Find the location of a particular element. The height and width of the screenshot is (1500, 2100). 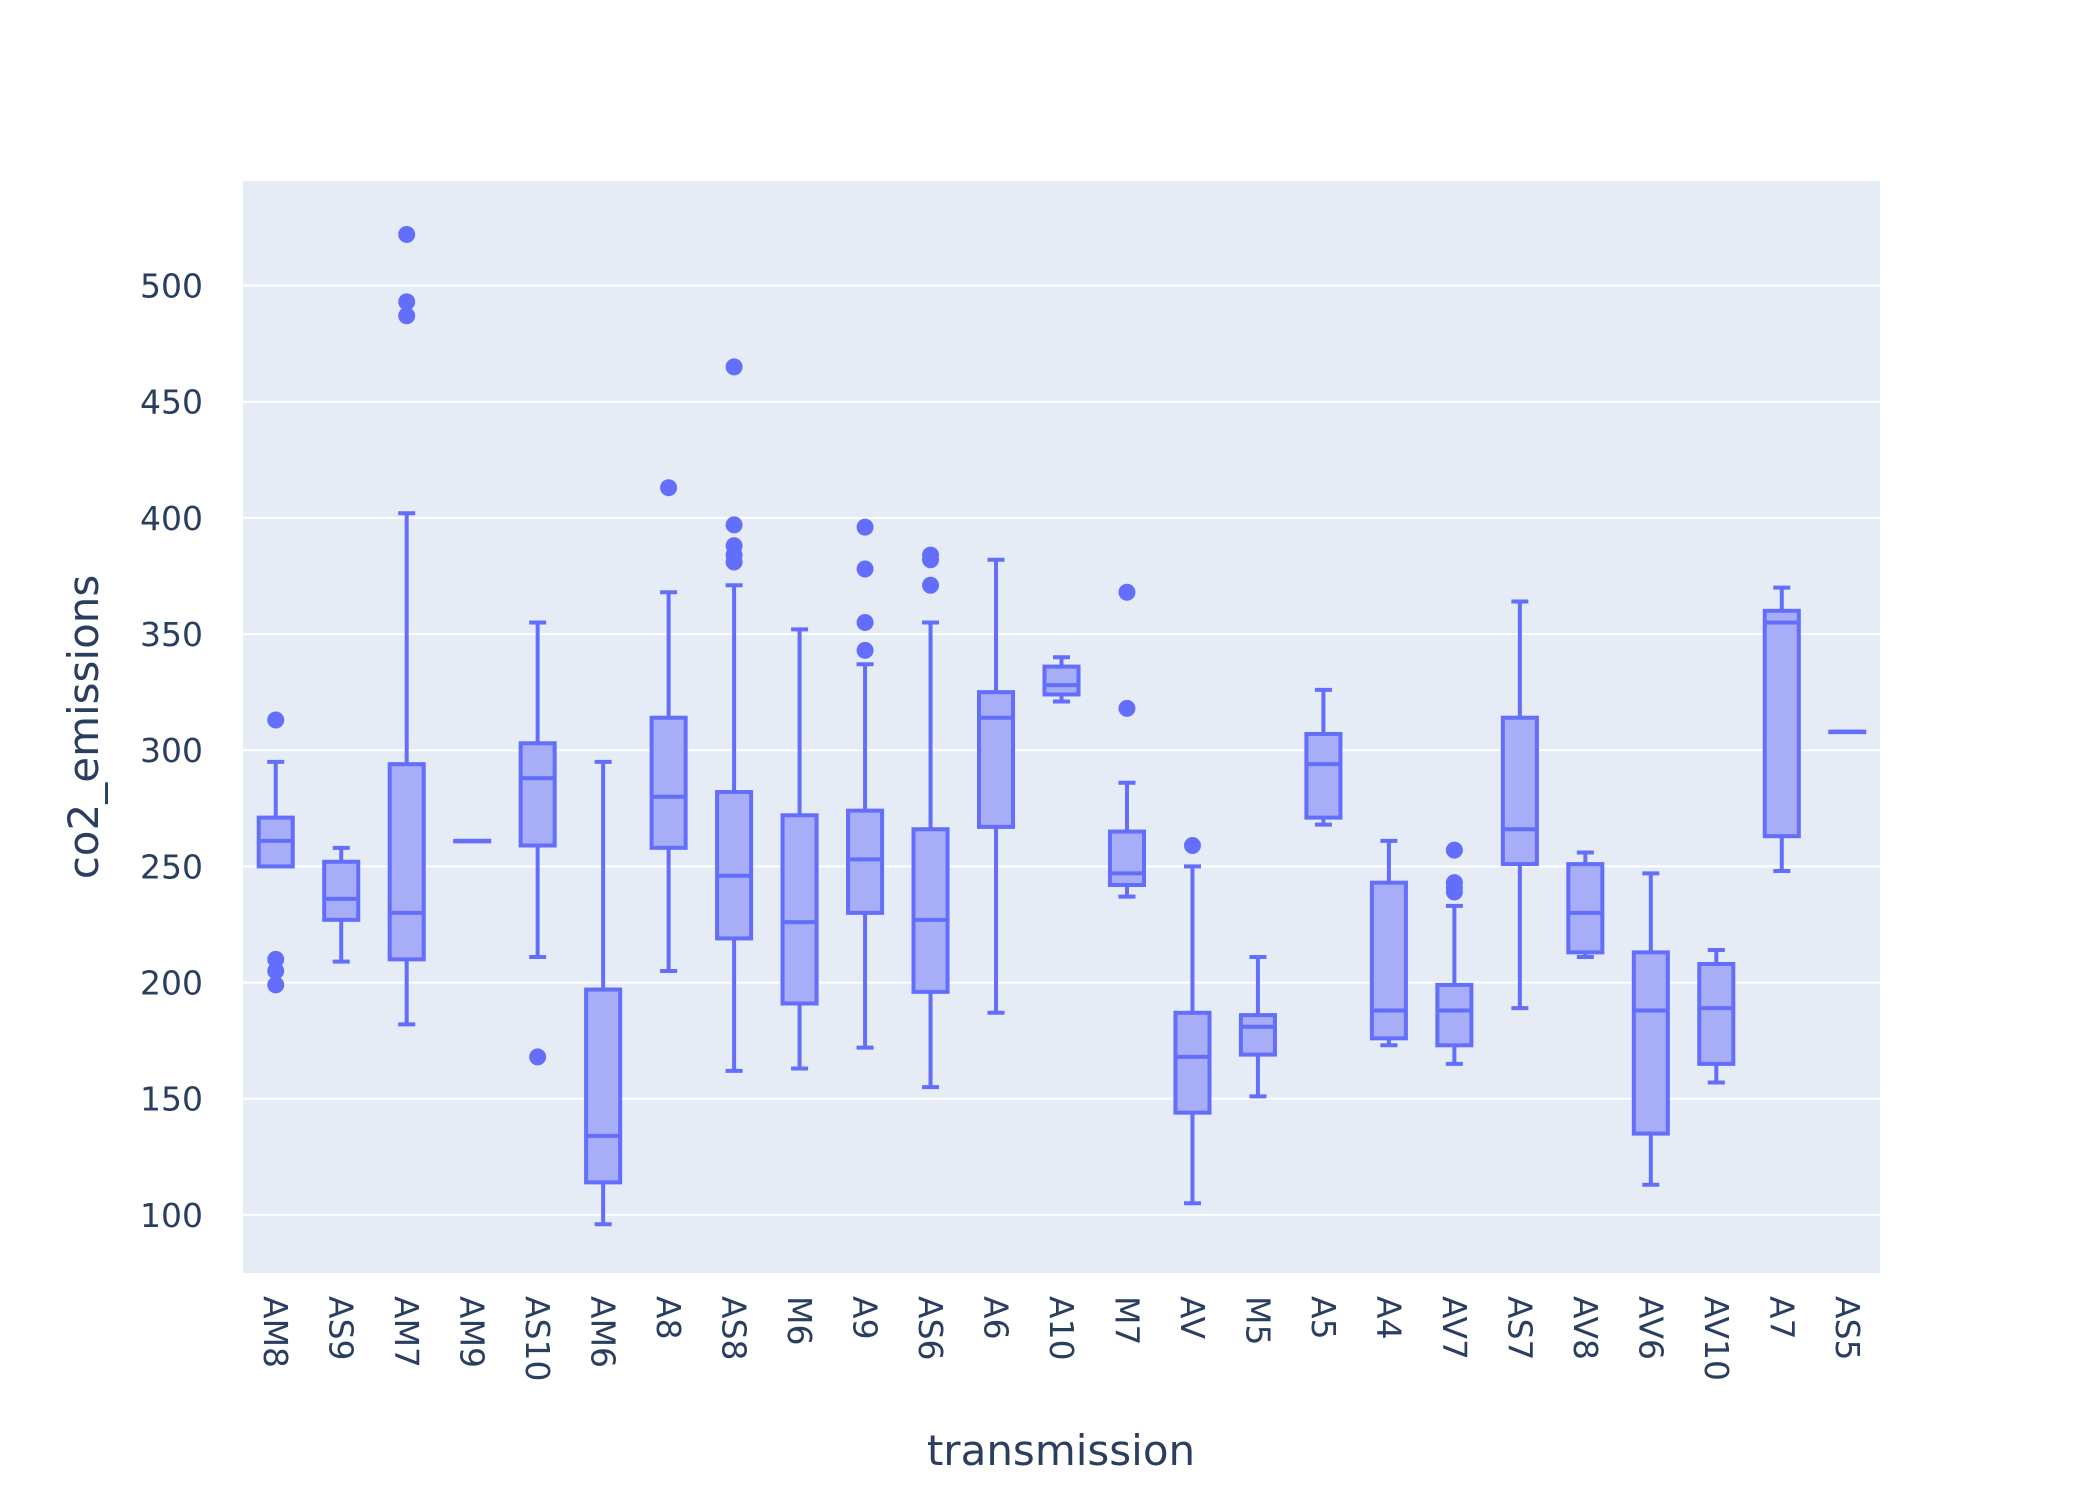

box-av6 is located at coordinates (1650, 1029).